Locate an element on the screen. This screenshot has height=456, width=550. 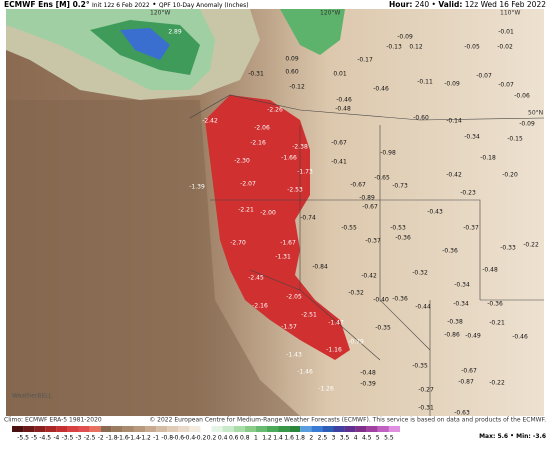
value-label: -0.89 is located at coordinates (367, 198).